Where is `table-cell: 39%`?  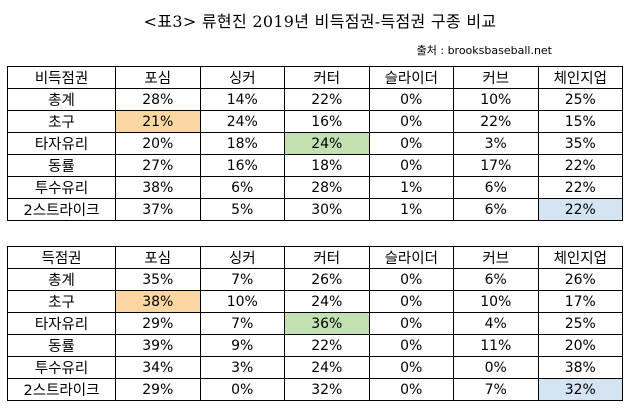
table-cell: 39% is located at coordinates (158, 345).